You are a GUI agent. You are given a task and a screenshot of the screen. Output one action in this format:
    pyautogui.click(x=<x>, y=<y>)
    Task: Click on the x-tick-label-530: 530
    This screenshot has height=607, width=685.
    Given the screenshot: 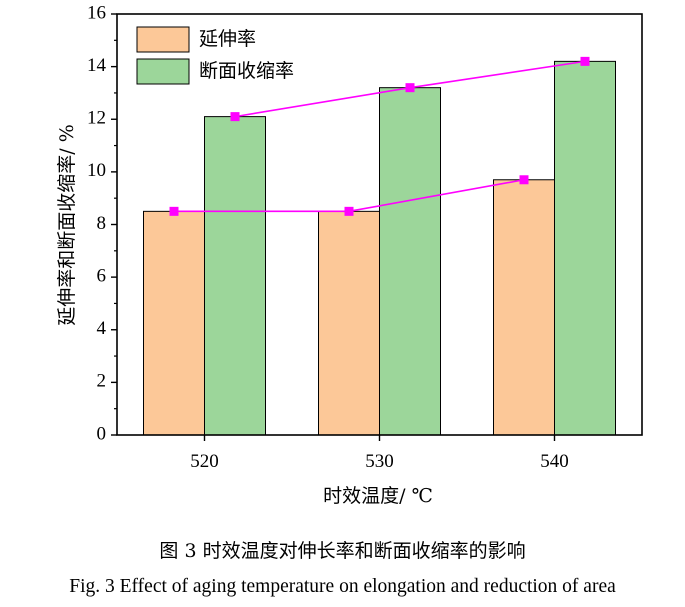 What is the action you would take?
    pyautogui.click(x=379, y=461)
    